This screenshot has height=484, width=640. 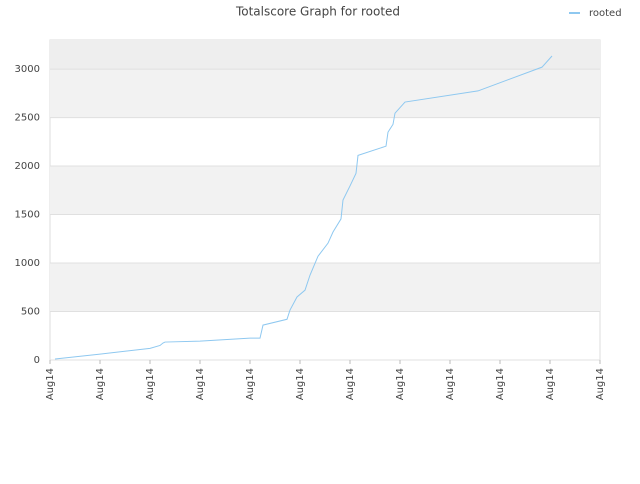 I want to click on y-tick-label: 1000, so click(x=27, y=263).